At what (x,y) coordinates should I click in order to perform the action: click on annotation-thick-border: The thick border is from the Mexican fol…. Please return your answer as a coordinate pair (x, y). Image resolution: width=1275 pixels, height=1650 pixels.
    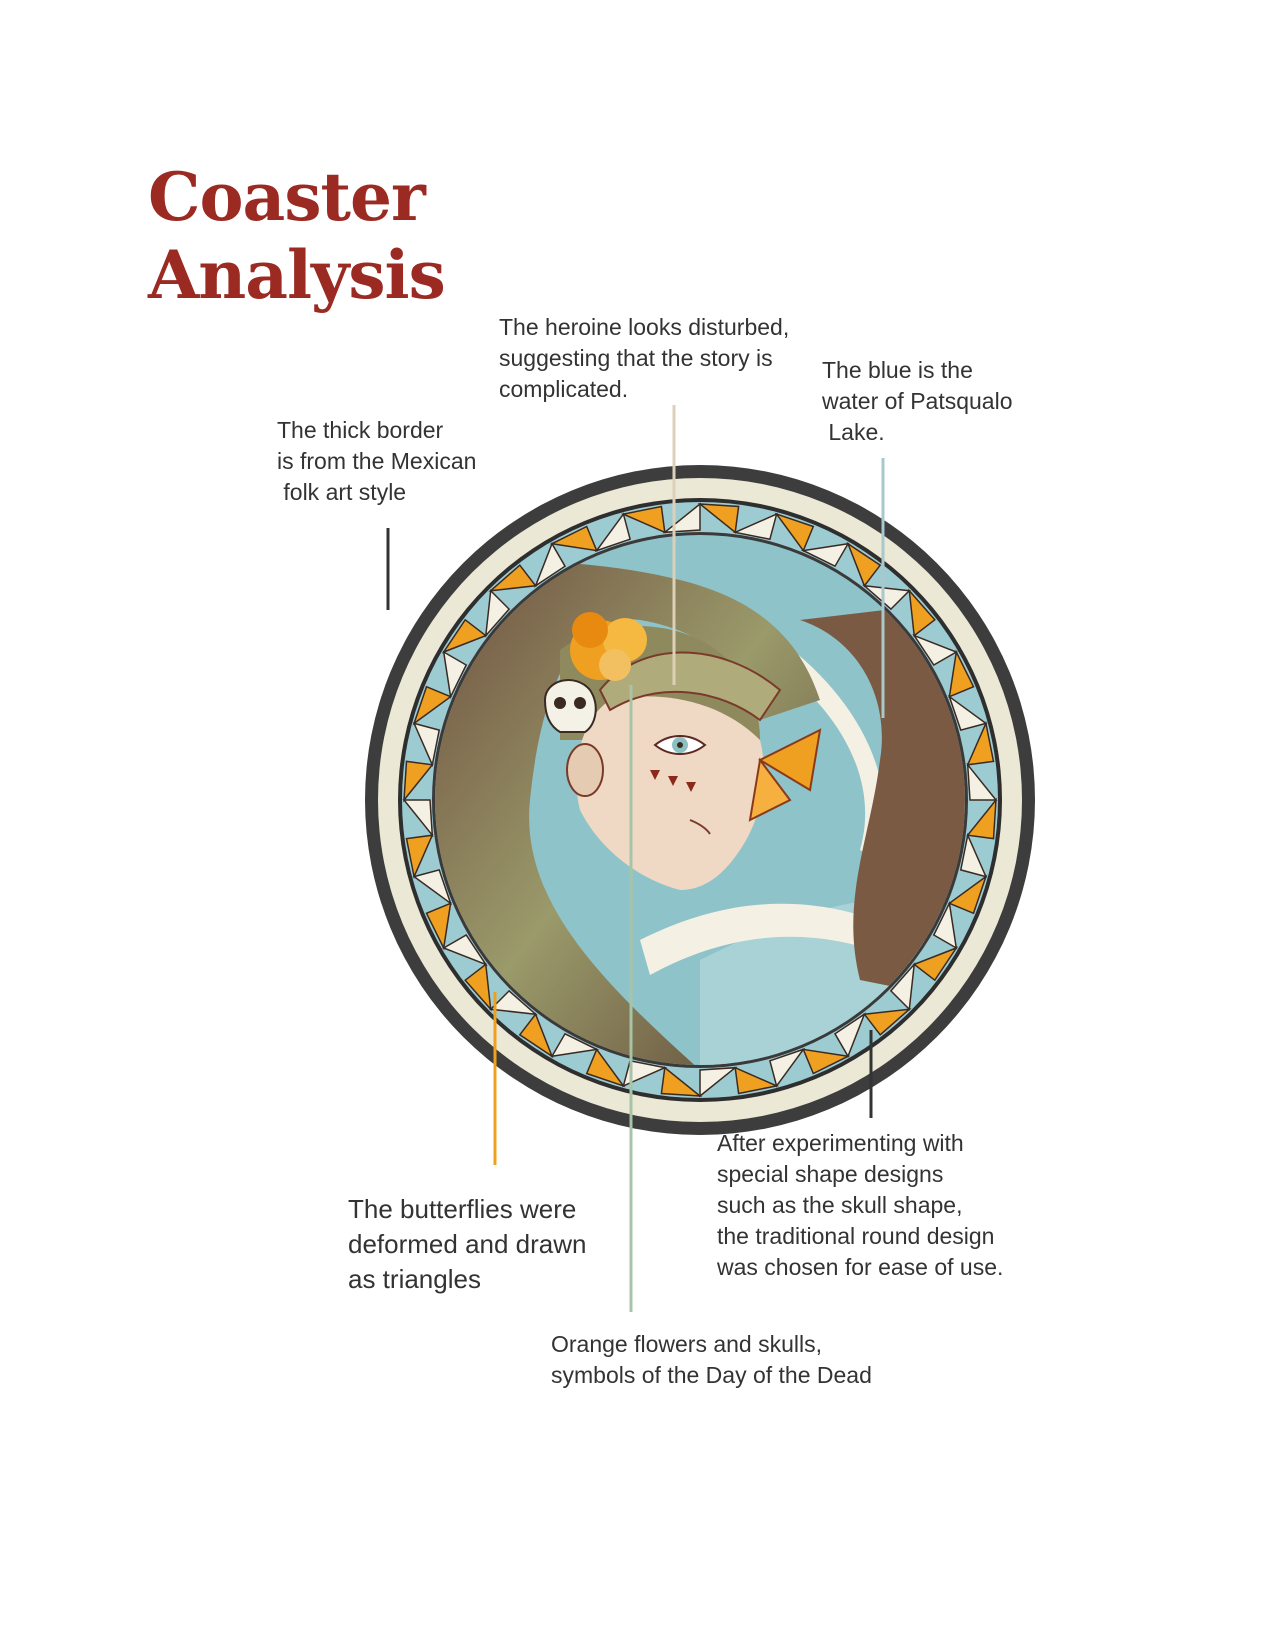
    Looking at the image, I should click on (377, 461).